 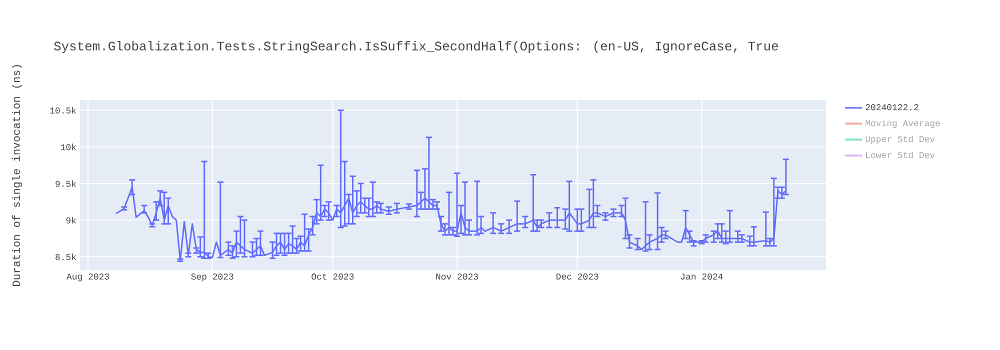 I want to click on y-tick-label: 10.5k, so click(x=63, y=110).